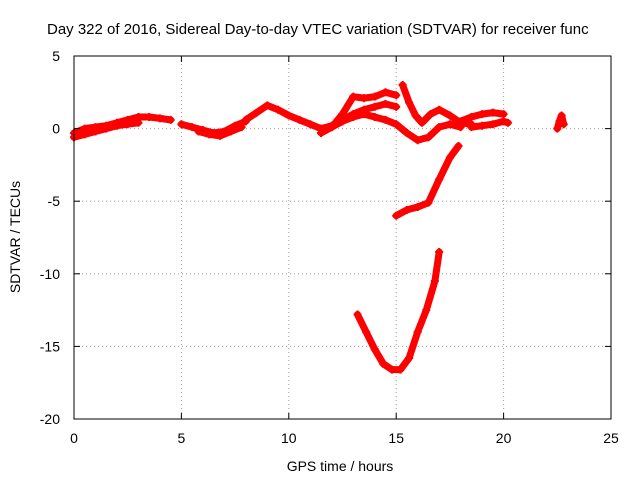  Describe the element at coordinates (289, 438) in the screenshot. I see `x-tick-label: 10` at that location.